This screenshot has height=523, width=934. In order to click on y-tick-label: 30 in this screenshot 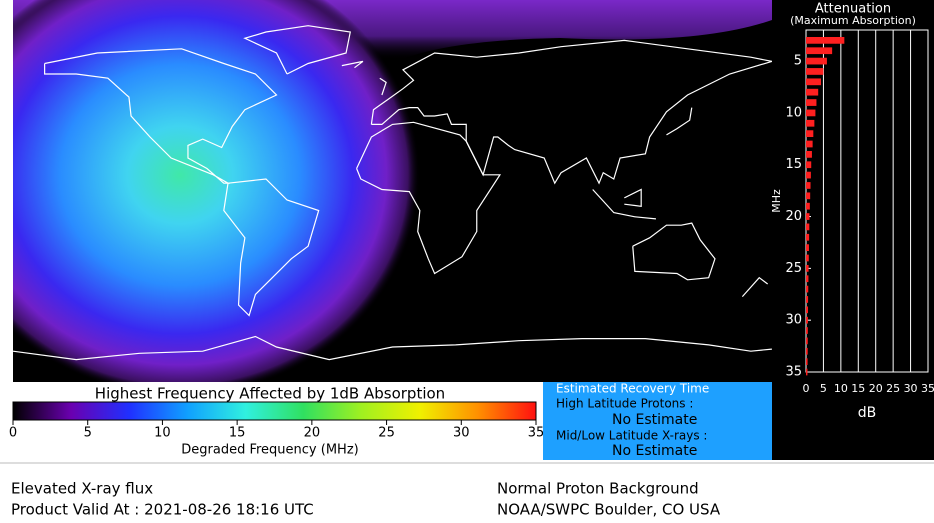, I will do `click(793, 320)`.